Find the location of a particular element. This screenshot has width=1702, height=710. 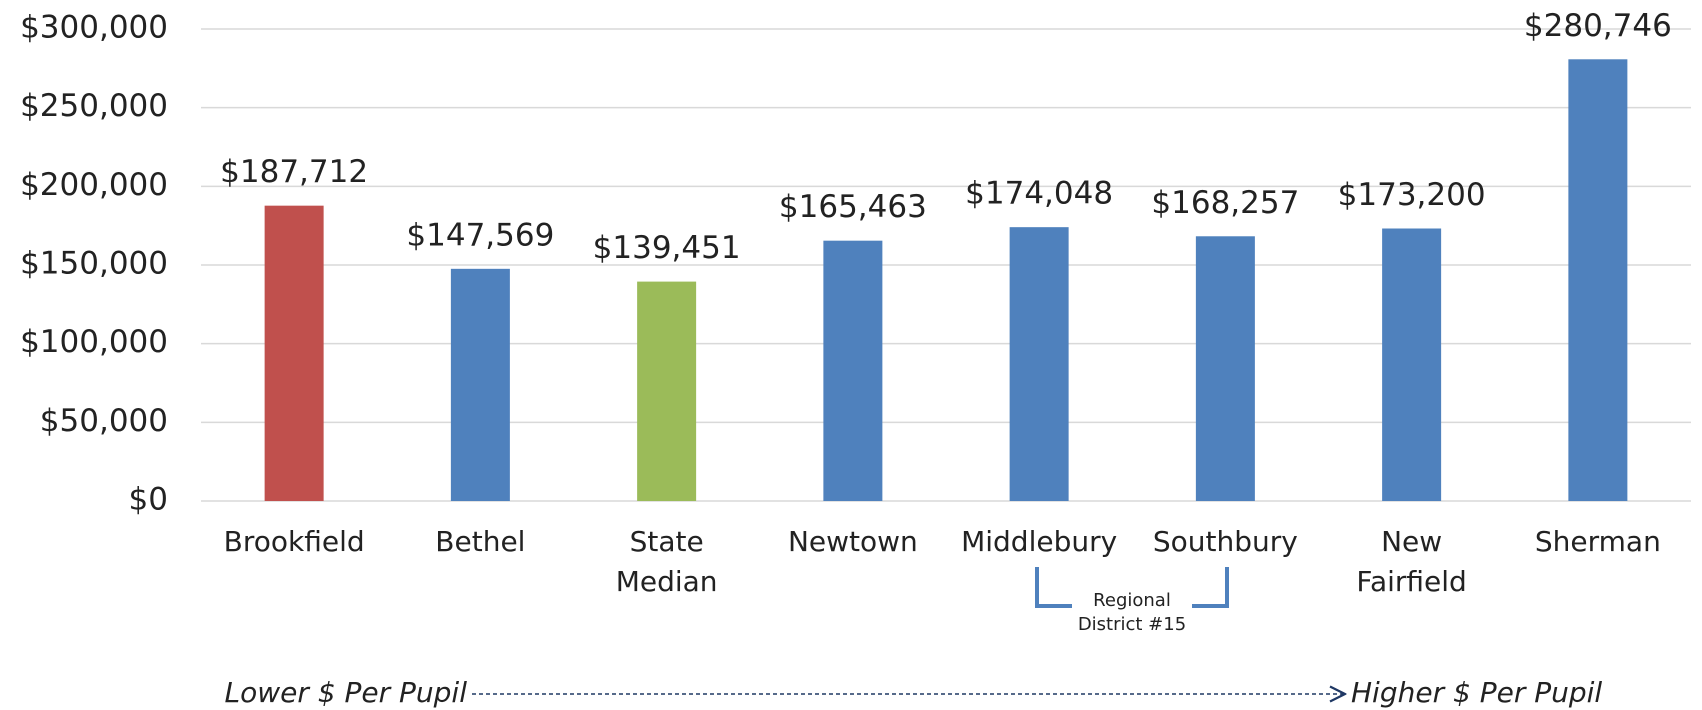

data-label: $165,463 is located at coordinates (853, 207).